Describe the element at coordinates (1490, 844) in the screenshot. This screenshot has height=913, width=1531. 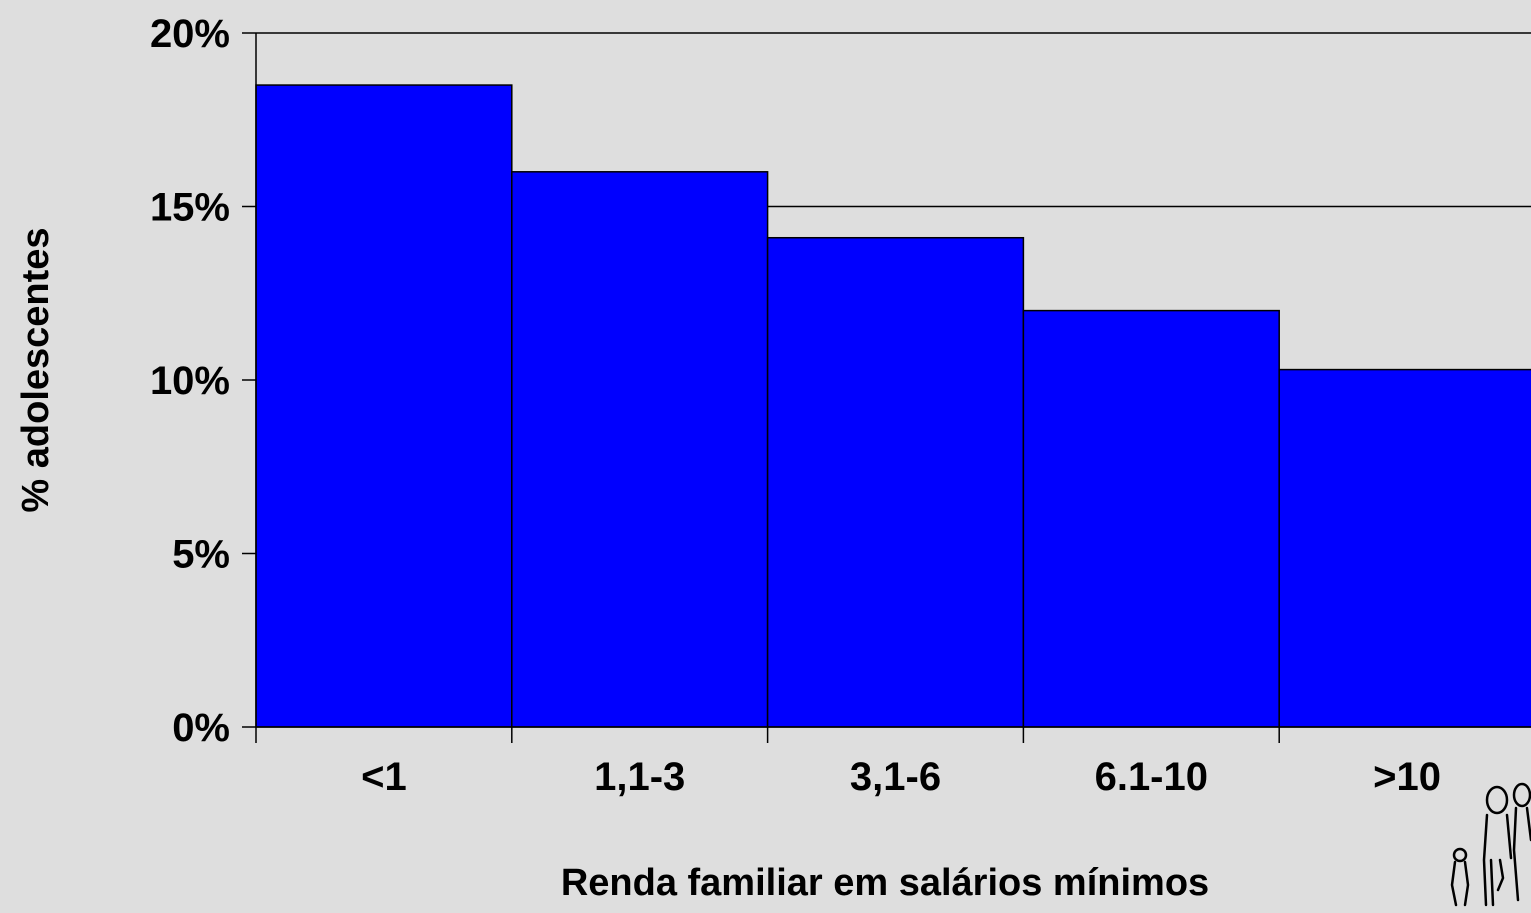
I see `family-figures-icon` at that location.